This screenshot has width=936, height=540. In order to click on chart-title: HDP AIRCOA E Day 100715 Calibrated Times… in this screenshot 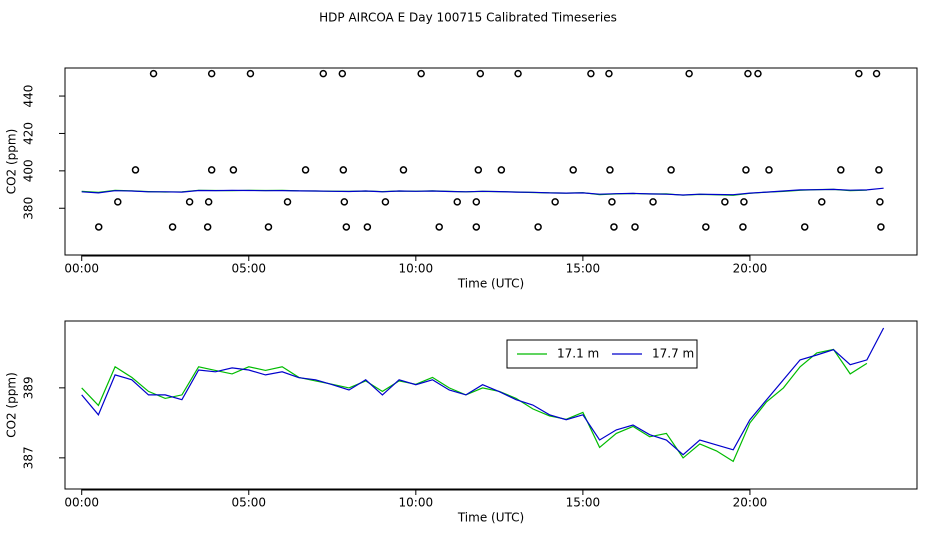, I will do `click(468, 18)`.